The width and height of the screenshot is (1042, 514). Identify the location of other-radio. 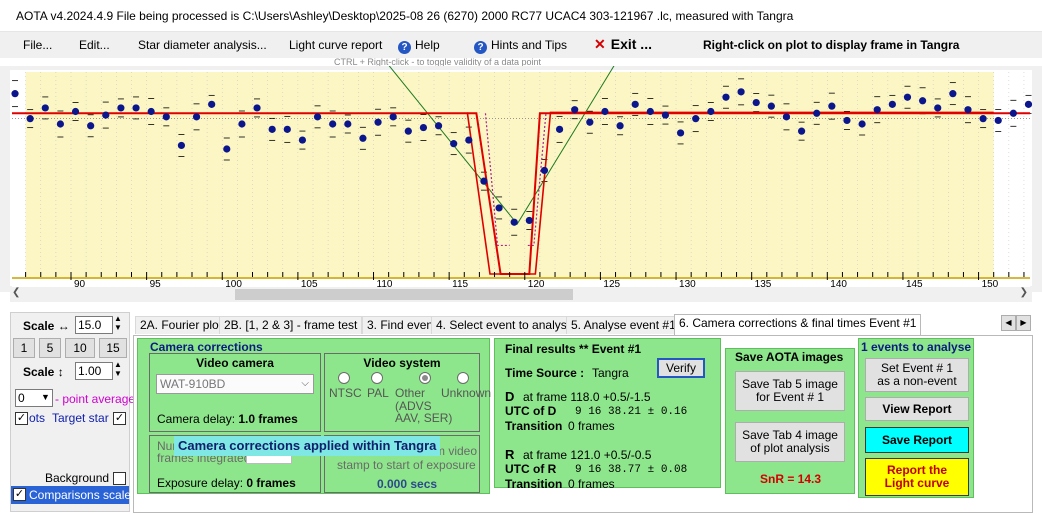
(425, 378).